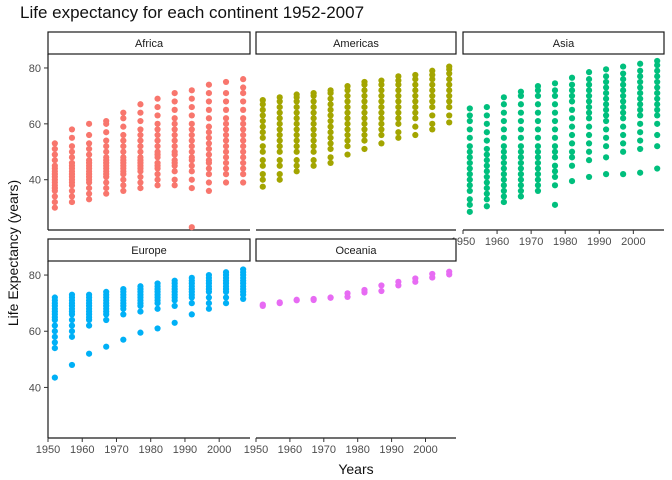 This screenshot has width=672, height=480. What do you see at coordinates (357, 450) in the screenshot?
I see `x-tick-label: 1980` at bounding box center [357, 450].